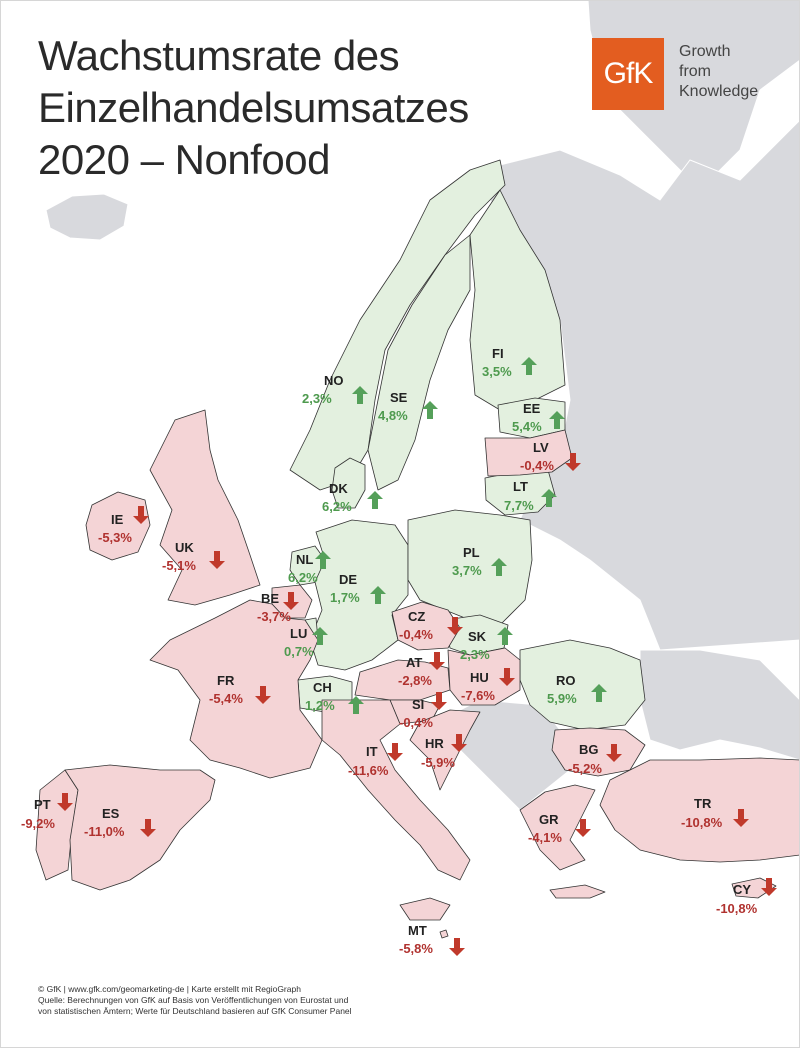 This screenshot has width=800, height=1048. What do you see at coordinates (527, 426) in the screenshot?
I see `growth-value-ee: 5,4%` at bounding box center [527, 426].